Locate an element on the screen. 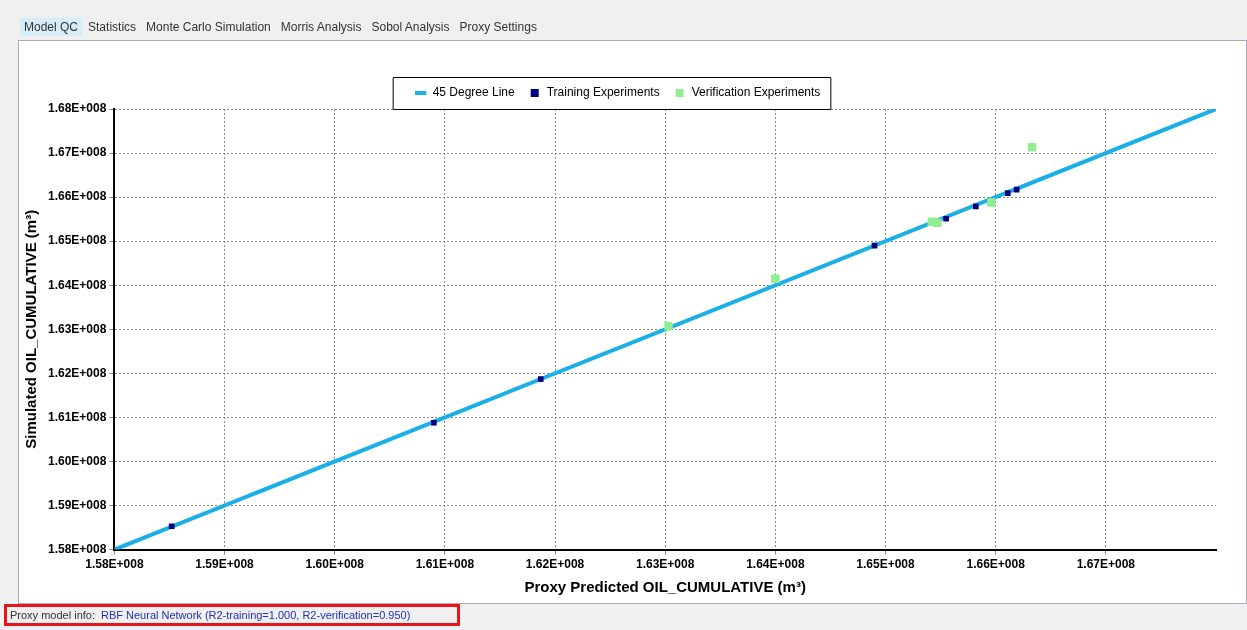 The height and width of the screenshot is (630, 1247). x-tick-label: 1.66E+008 is located at coordinates (996, 564).